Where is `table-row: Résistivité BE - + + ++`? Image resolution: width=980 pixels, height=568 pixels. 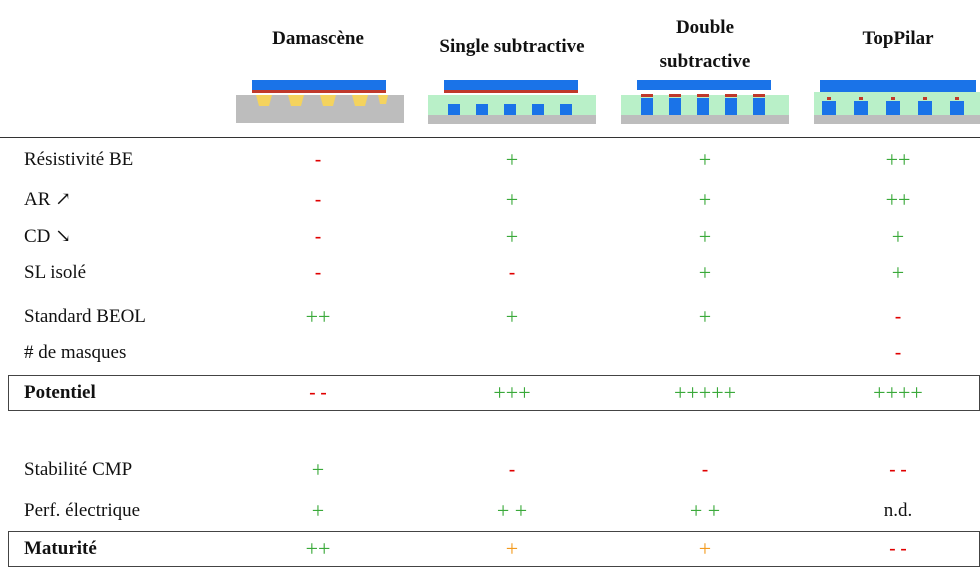 table-row: Résistivité BE - + + ++ is located at coordinates (490, 160).